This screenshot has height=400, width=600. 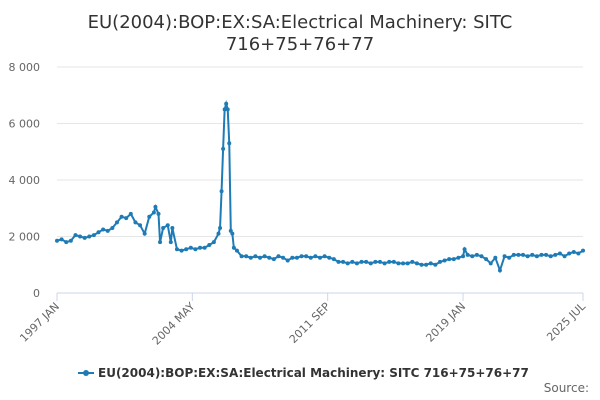 I want to click on x-tick-label: 1997 JAN, so click(x=39, y=322).